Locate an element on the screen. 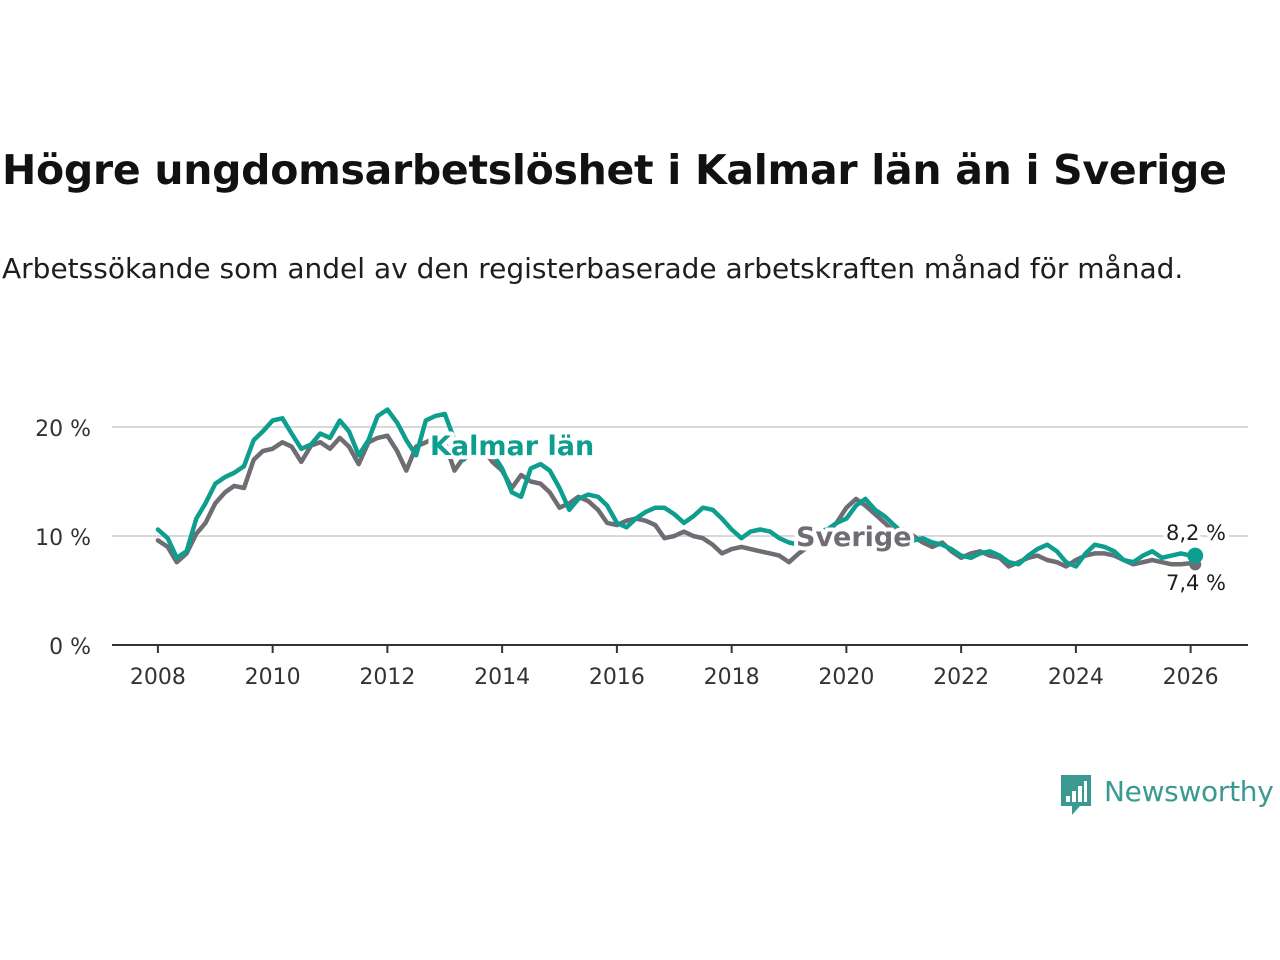 This screenshot has height=960, width=1280. x-tick-label: 2010 is located at coordinates (273, 677).